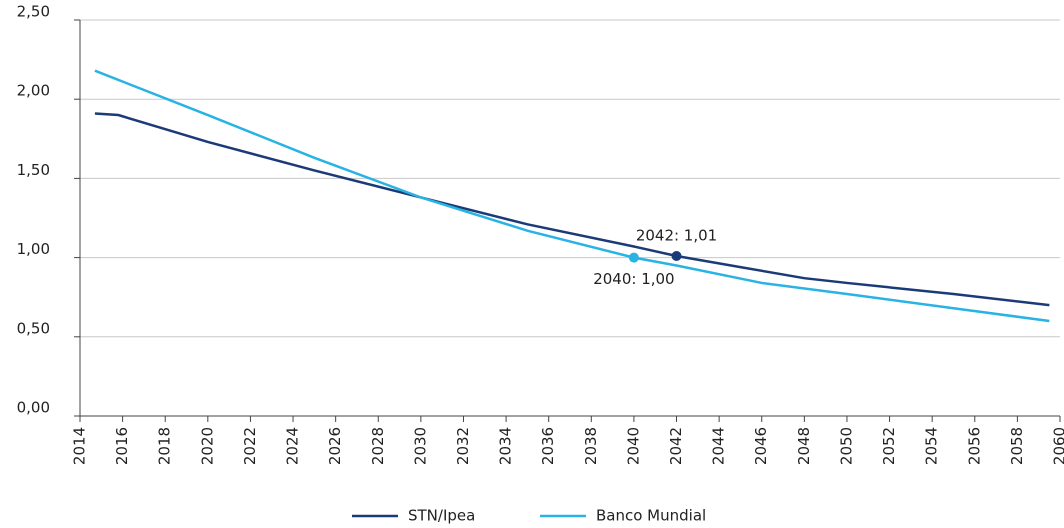  What do you see at coordinates (846, 446) in the screenshot?
I see `x-tick-label: 2050` at bounding box center [846, 446].